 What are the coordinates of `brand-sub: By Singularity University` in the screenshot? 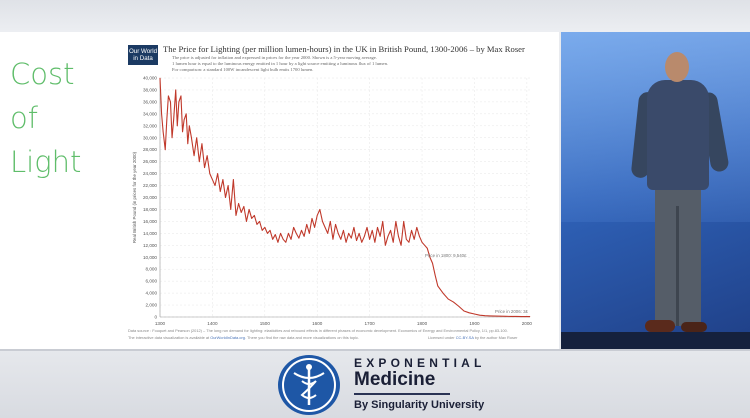 It's located at (419, 405).